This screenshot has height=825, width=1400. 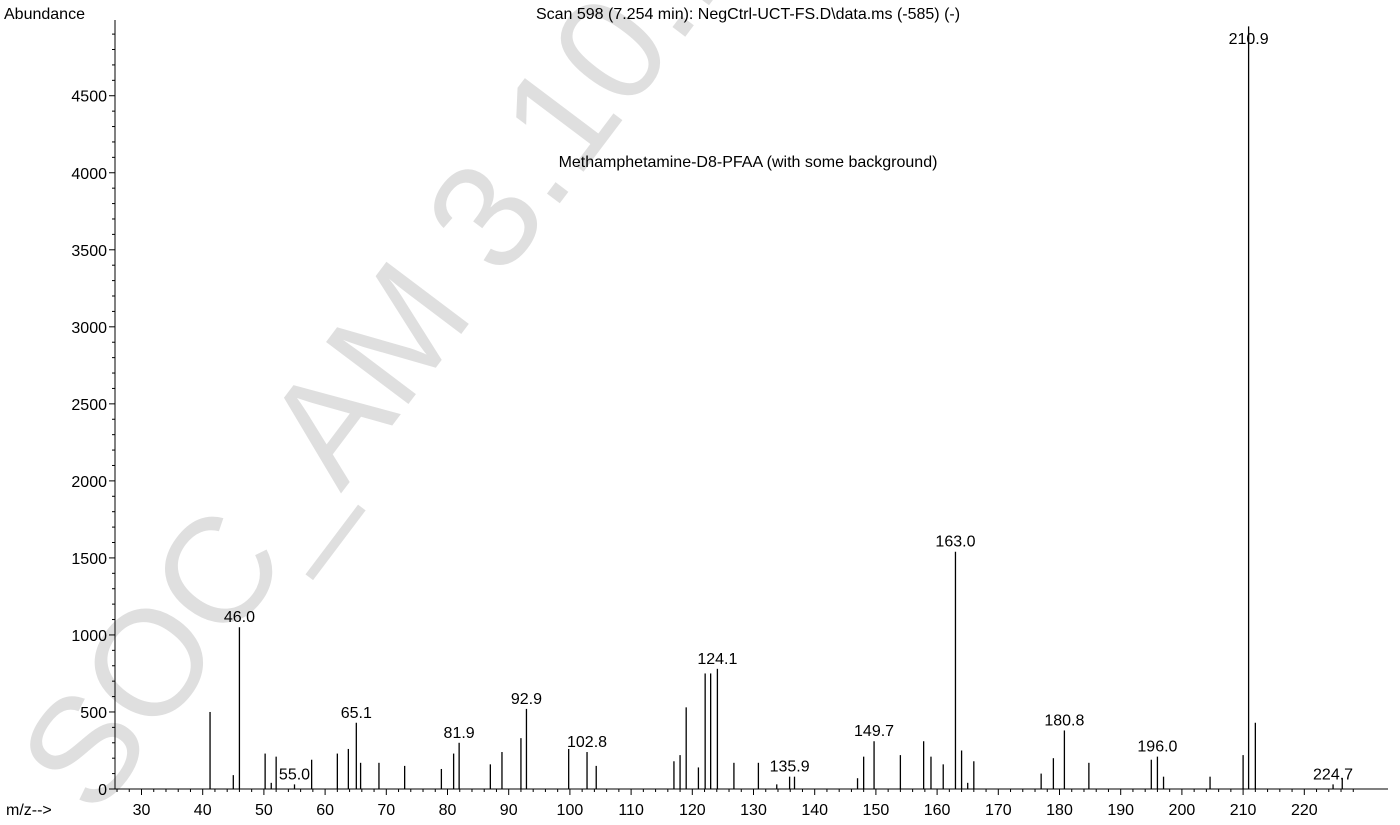 I want to click on x-tick-label-220: 220, so click(x=1304, y=810).